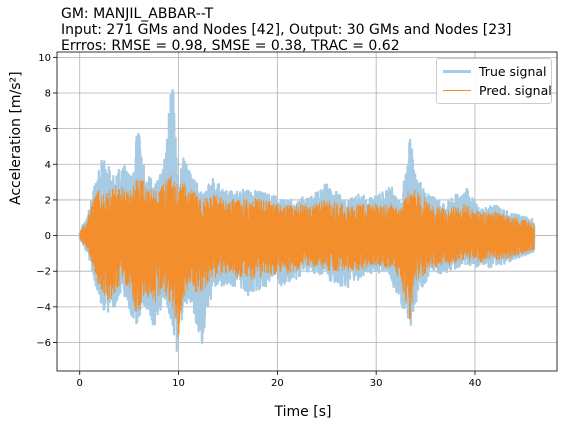 This screenshot has height=425, width=566. Describe the element at coordinates (43, 272) in the screenshot. I see `y-tick-label-2: −2` at that location.